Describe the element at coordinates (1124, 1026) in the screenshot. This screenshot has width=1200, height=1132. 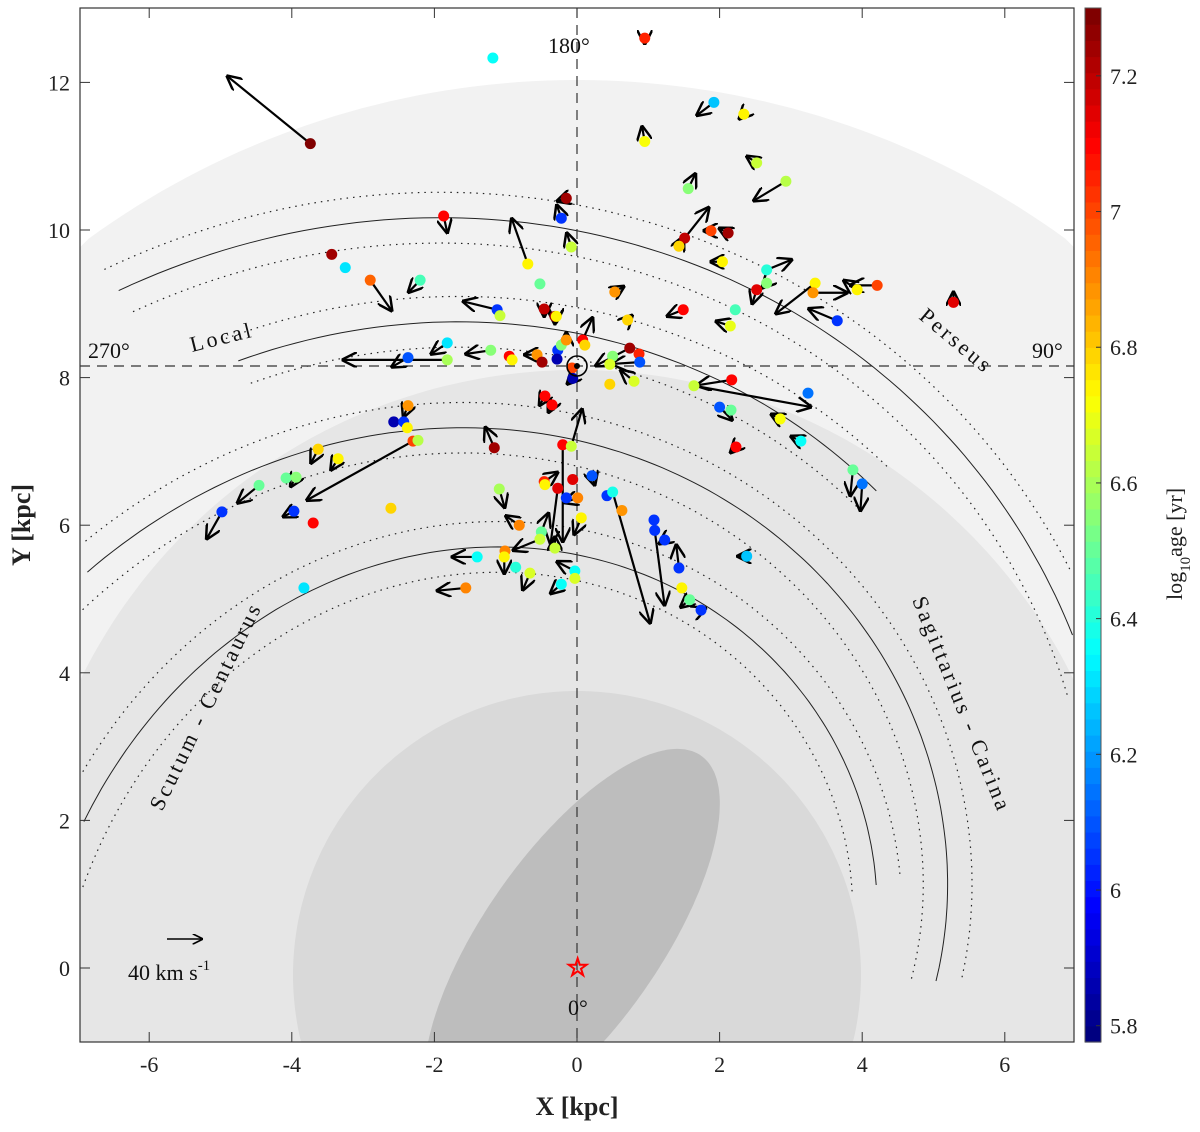
I see `colorbar-tick-label: 5.8` at that location.